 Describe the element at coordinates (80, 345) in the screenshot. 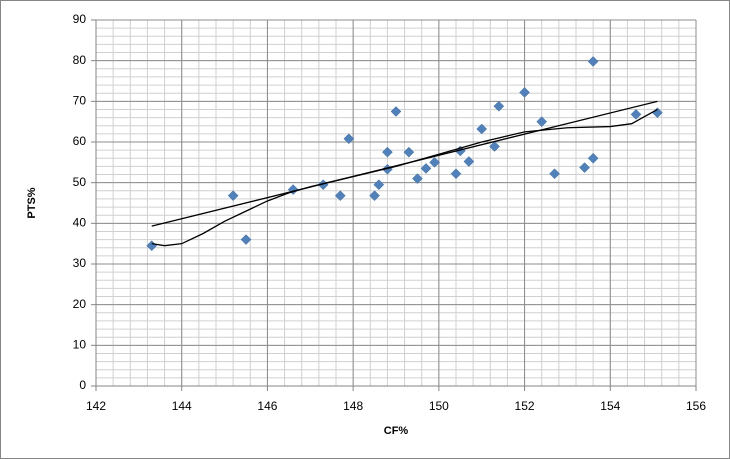

I see `y-tick-label: 10` at that location.